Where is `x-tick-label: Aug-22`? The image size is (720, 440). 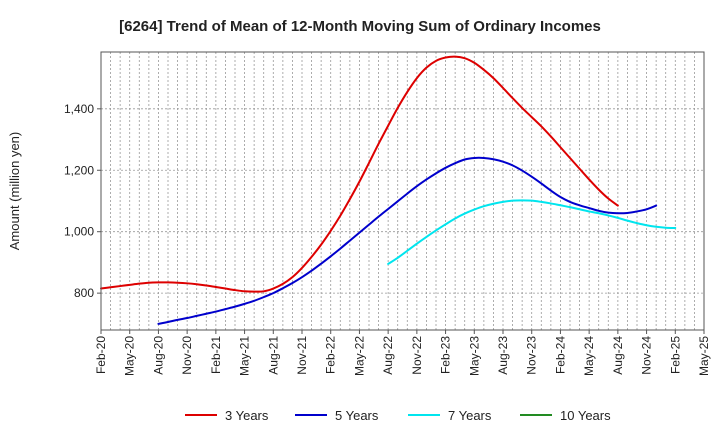 x-tick-label: Aug-22 is located at coordinates (388, 355).